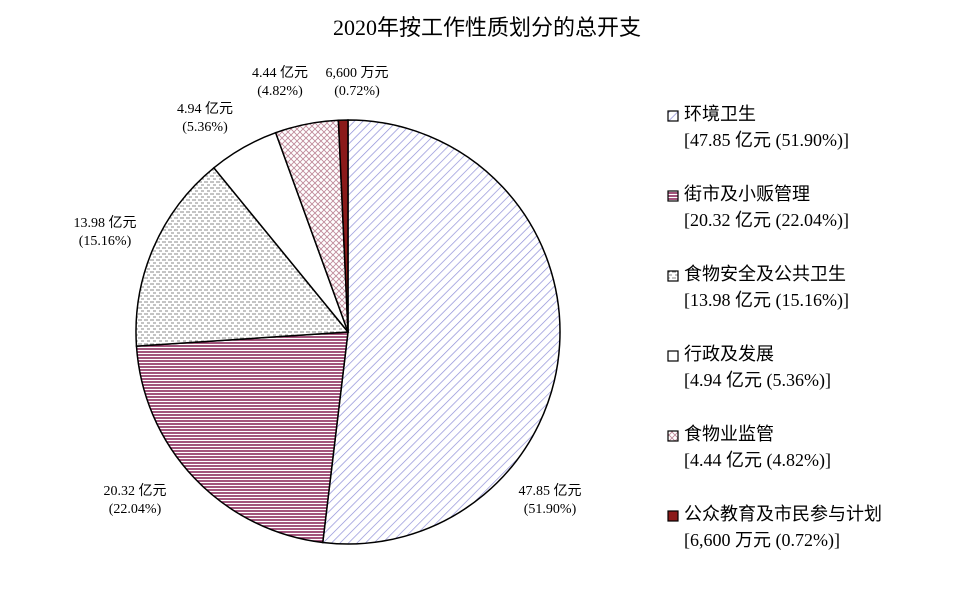  What do you see at coordinates (766, 300) in the screenshot?
I see `legend-value: [13.98 亿元 (15.16%)]` at bounding box center [766, 300].